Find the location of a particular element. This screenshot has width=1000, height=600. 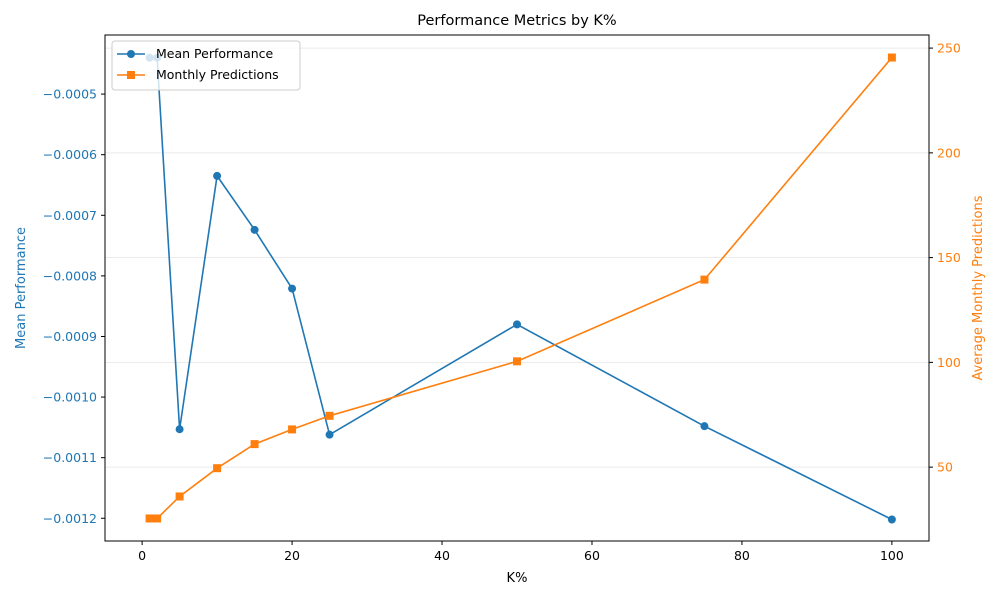

y-left-tick-label: −0.0011 is located at coordinates (70, 457).